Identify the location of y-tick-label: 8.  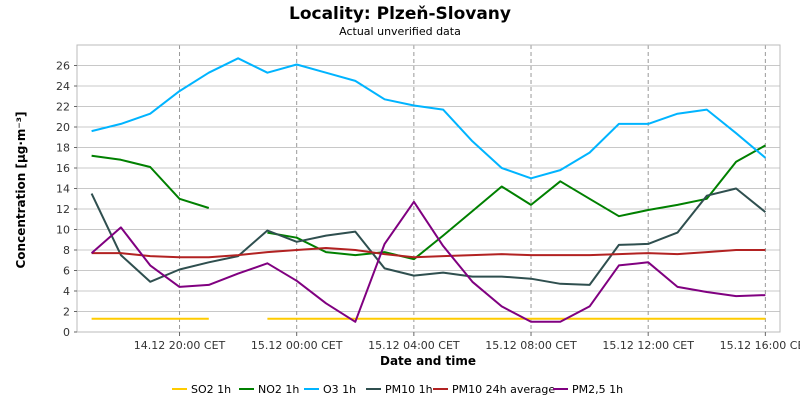
(66, 250).